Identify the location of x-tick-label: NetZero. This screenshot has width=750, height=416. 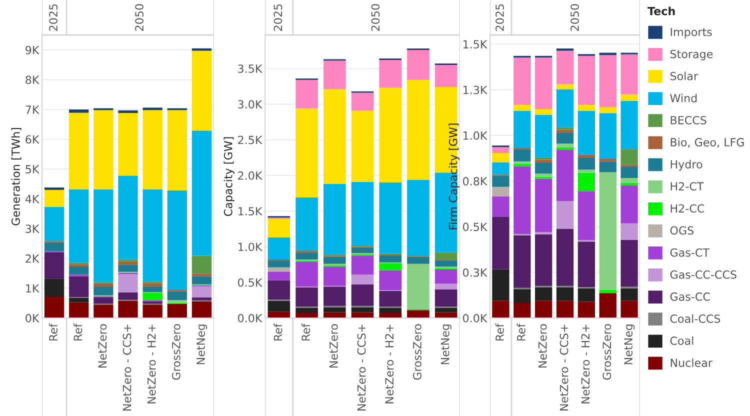
(542, 346).